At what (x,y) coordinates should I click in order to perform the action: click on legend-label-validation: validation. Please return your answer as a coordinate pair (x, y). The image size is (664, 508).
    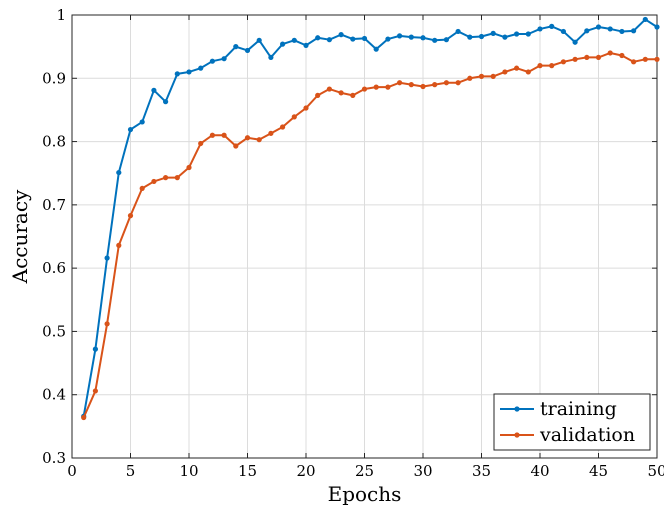
    Looking at the image, I should click on (587, 435).